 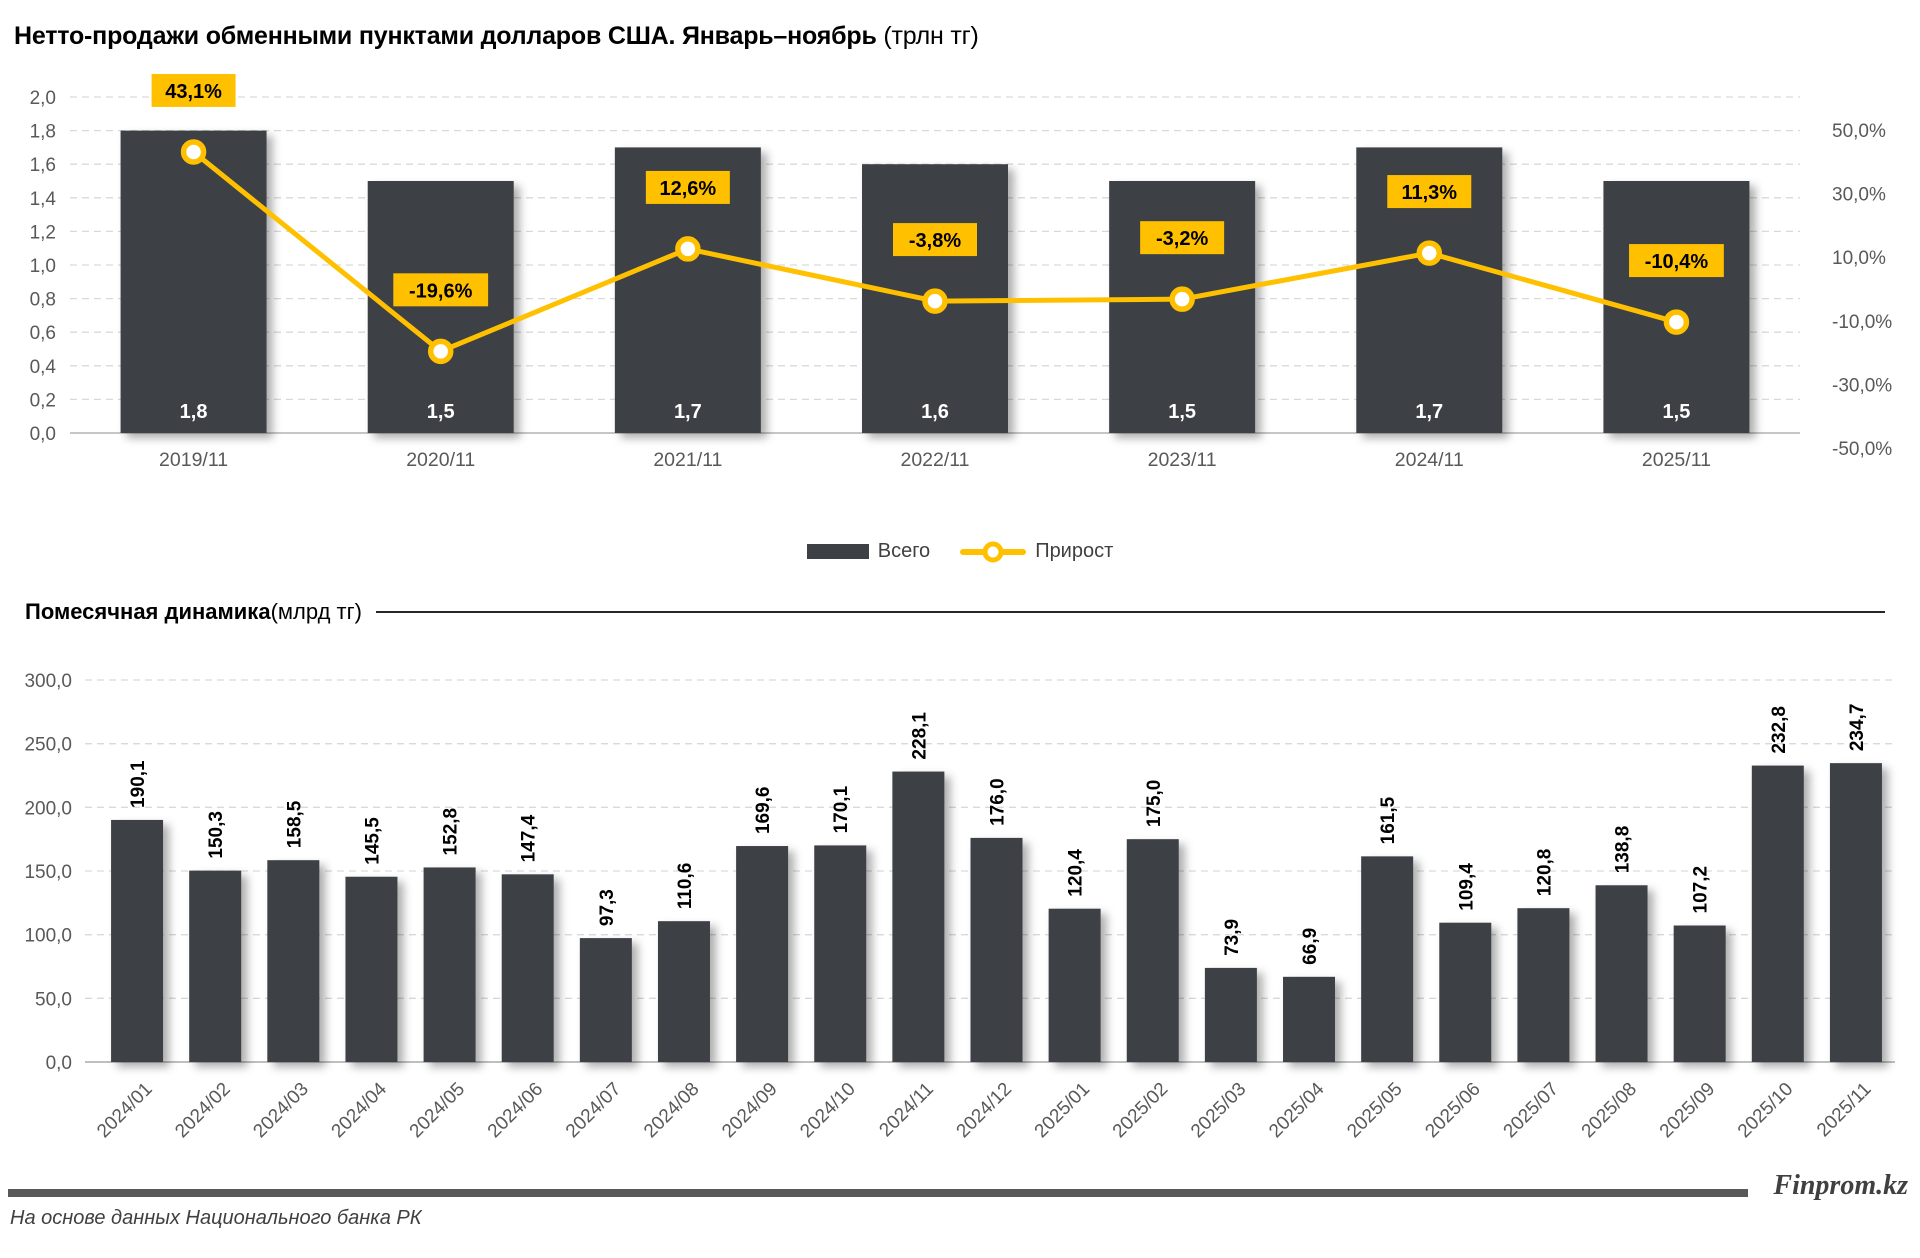 I want to click on category-label: 2025/10, so click(x=1765, y=1110).